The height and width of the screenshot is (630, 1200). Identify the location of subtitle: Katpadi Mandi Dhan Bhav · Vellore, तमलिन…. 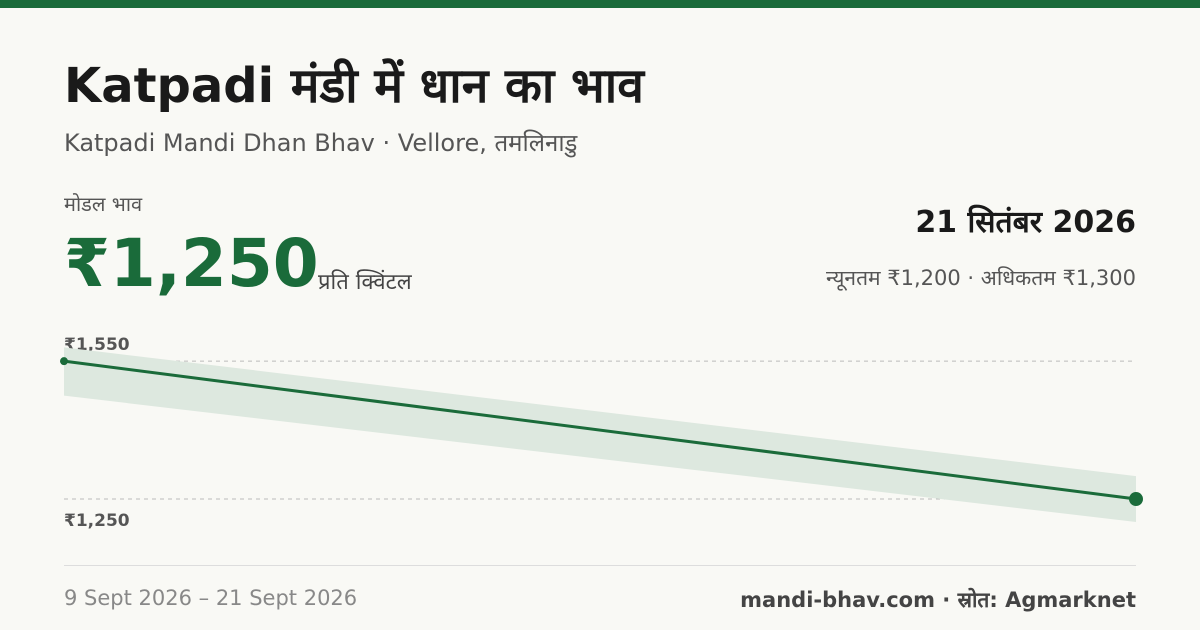
(321, 143).